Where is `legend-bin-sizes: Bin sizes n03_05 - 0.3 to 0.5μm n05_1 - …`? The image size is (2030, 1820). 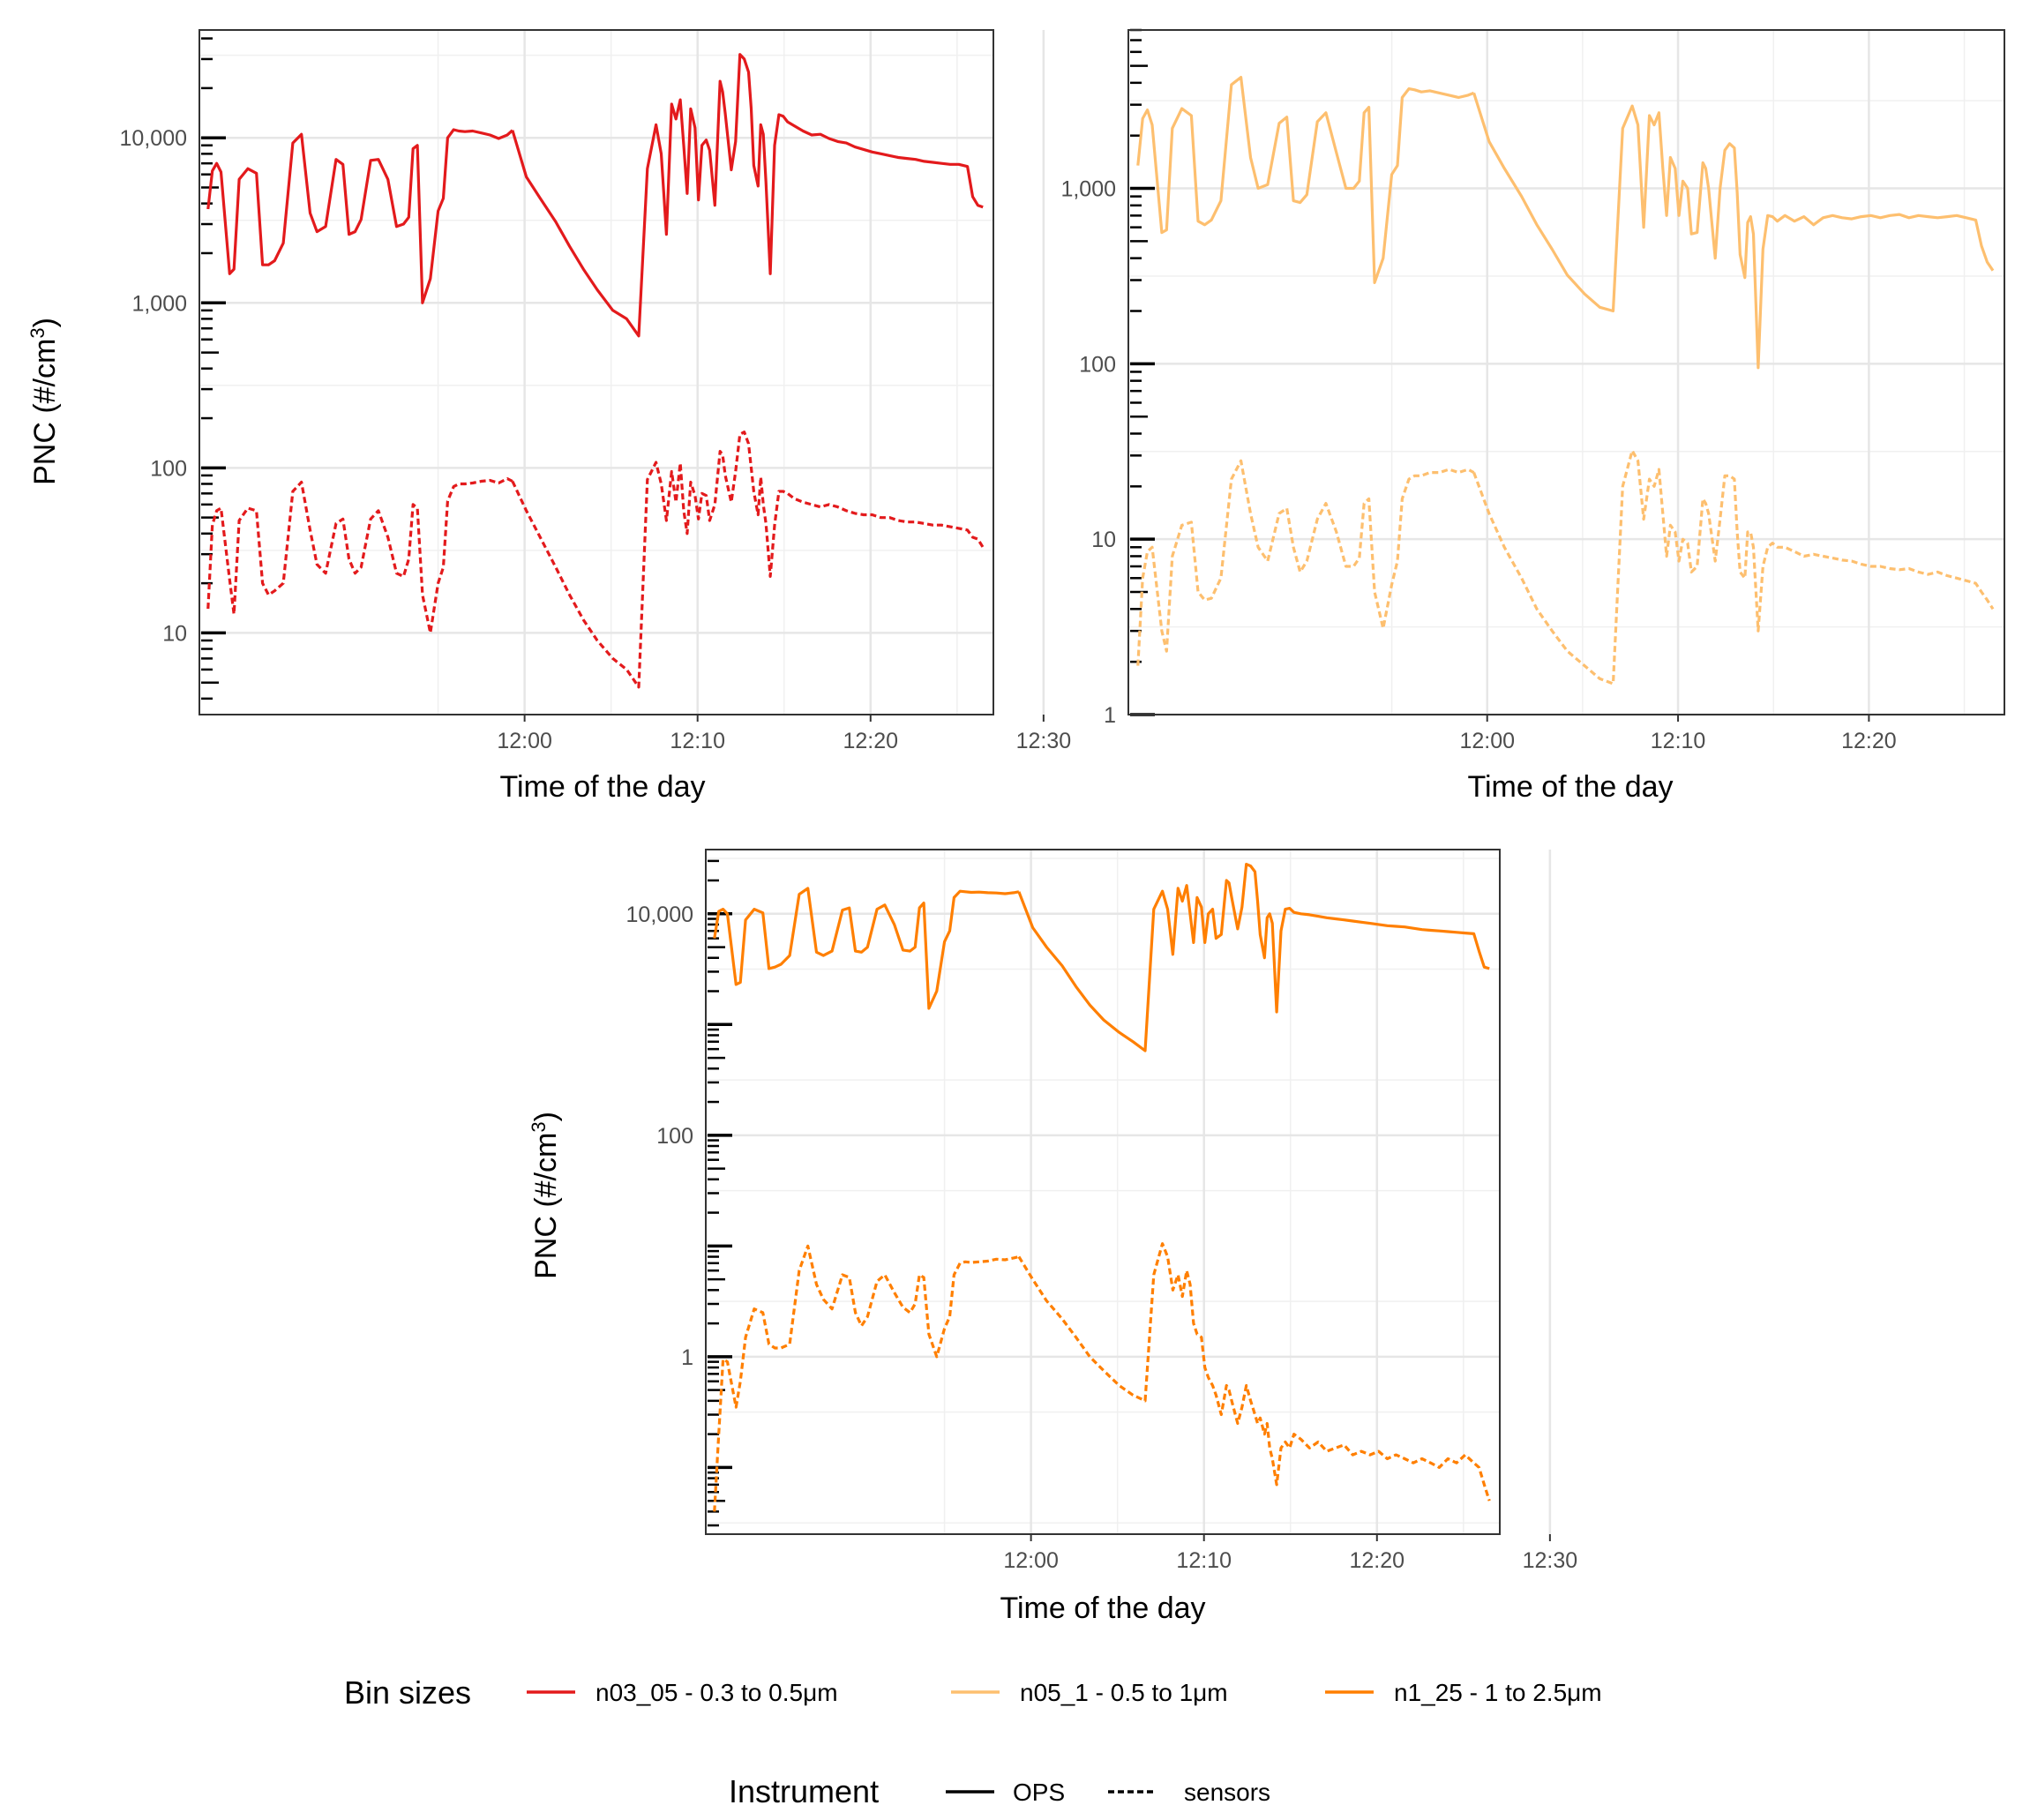
legend-bin-sizes: Bin sizes n03_05 - 0.3 to 0.5μm n05_1 - … is located at coordinates (973, 1692).